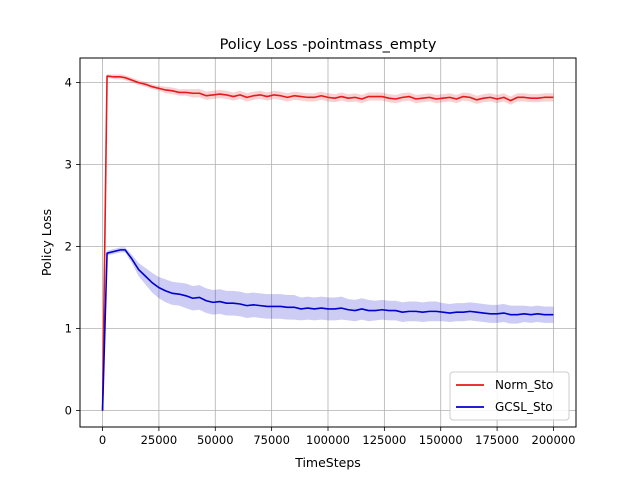  I want to click on x-tick-label-8: 200000, so click(554, 440).